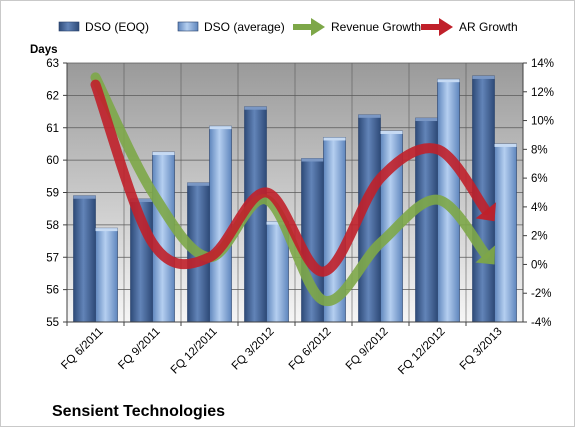 Image resolution: width=575 pixels, height=427 pixels. What do you see at coordinates (52, 194) in the screenshot?
I see `left-tick-label-4: 59` at bounding box center [52, 194].